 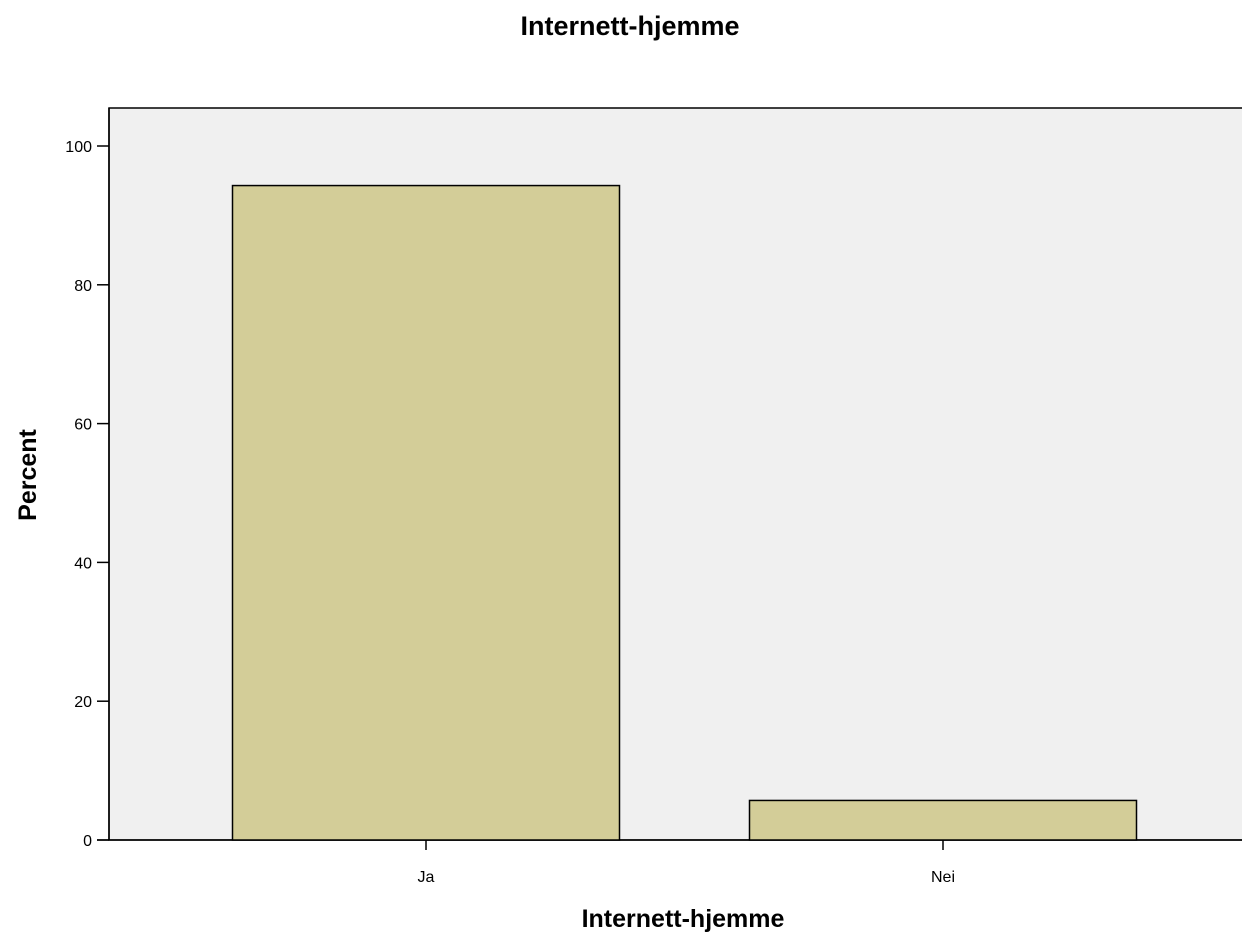 What do you see at coordinates (83, 563) in the screenshot?
I see `y-tick-label: 40` at bounding box center [83, 563].